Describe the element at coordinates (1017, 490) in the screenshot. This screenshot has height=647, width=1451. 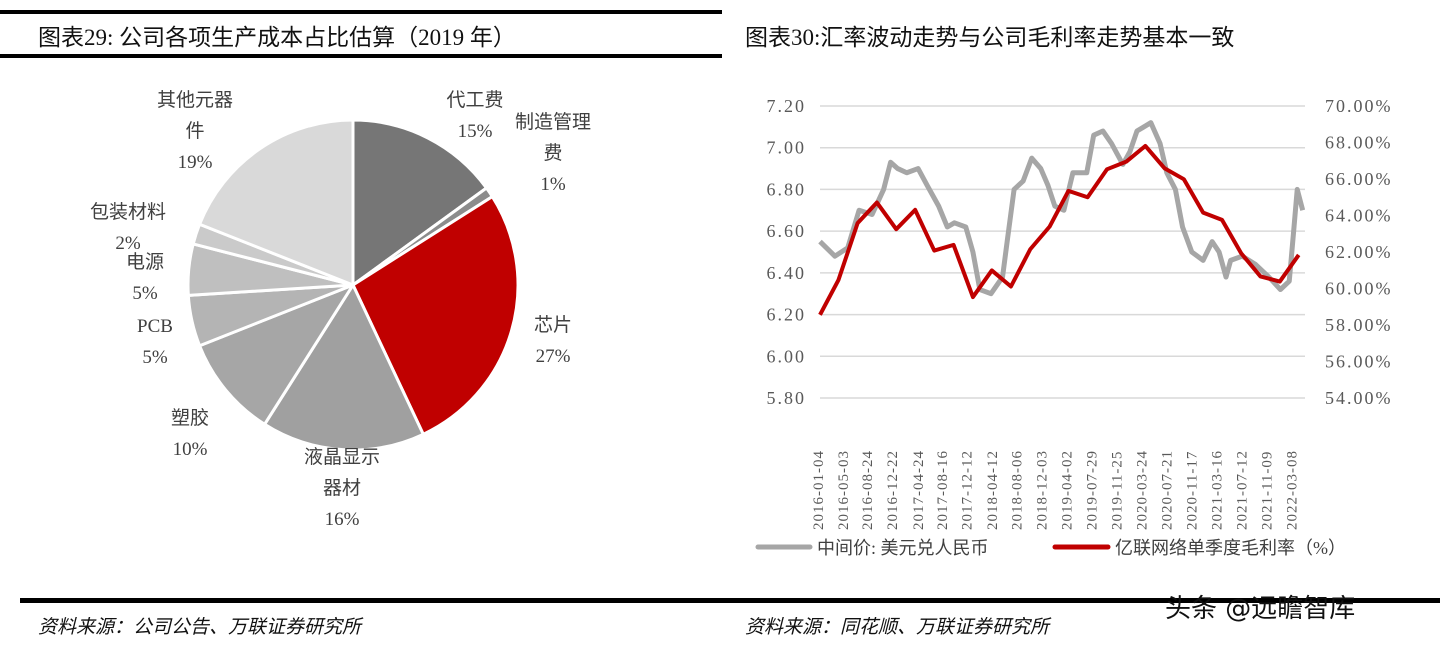
I see `x-tick-label: 2018-08-06` at that location.